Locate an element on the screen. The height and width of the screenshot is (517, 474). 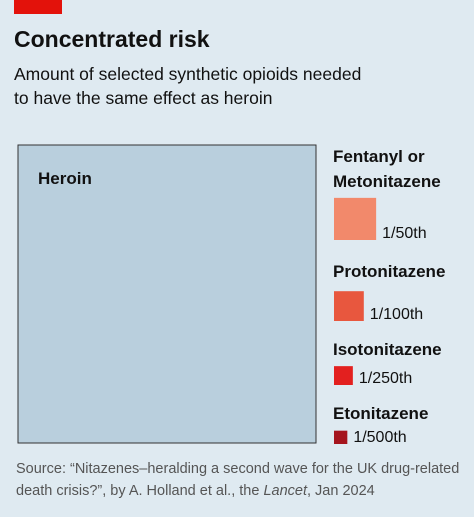
source-journal: Lancet is located at coordinates (285, 491).